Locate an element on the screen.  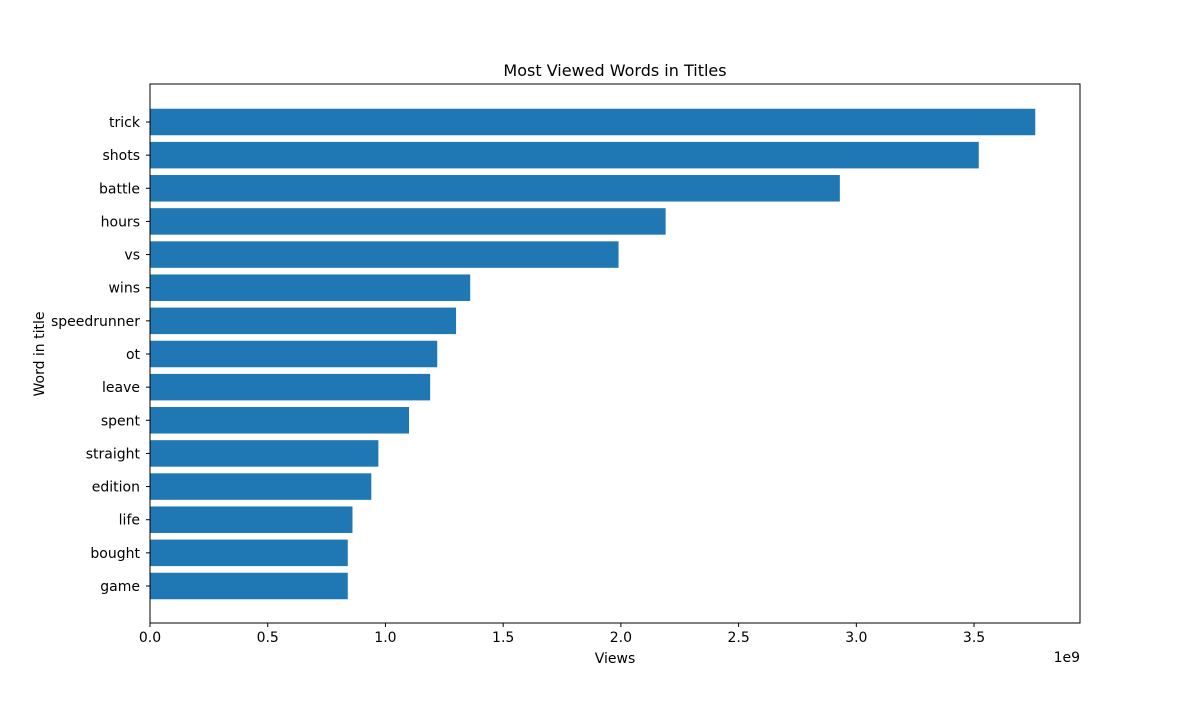
y-tick-label: hours is located at coordinates (120, 222).